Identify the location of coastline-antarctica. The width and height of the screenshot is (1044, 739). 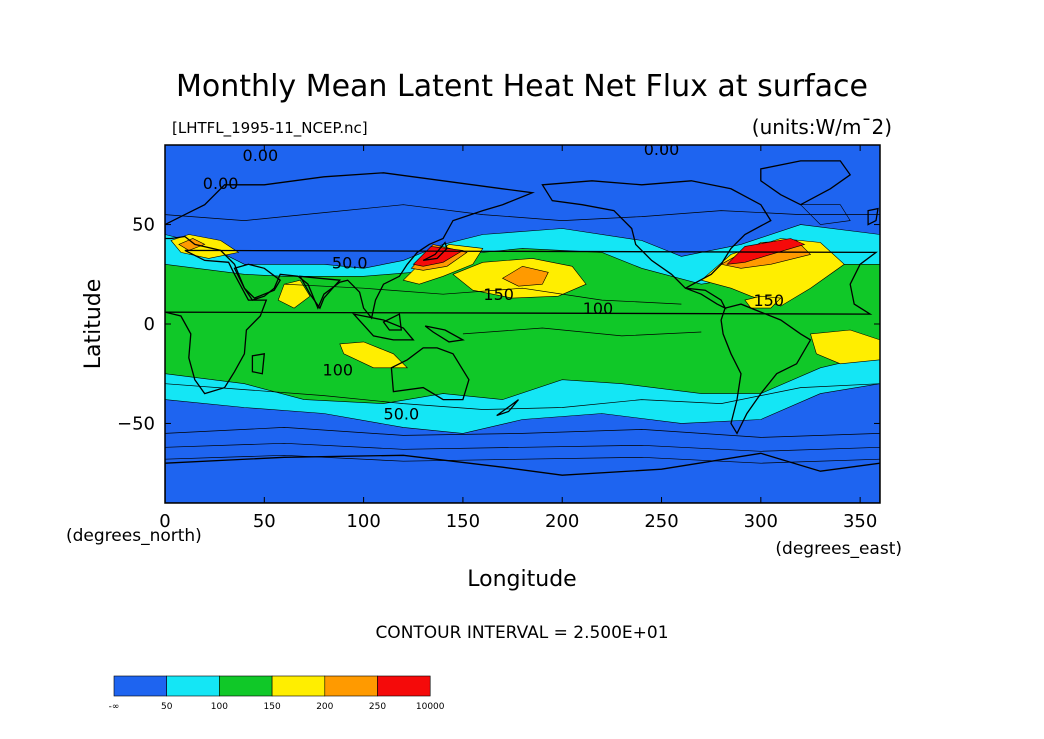
(522, 477).